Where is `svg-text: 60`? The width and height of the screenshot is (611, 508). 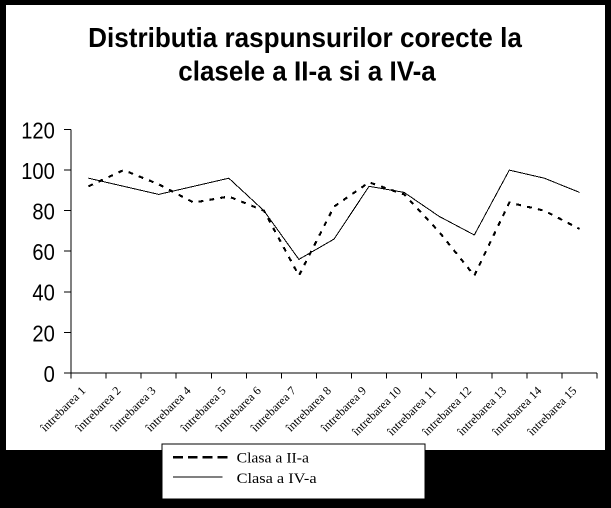
svg-text: 60 is located at coordinates (43, 252).